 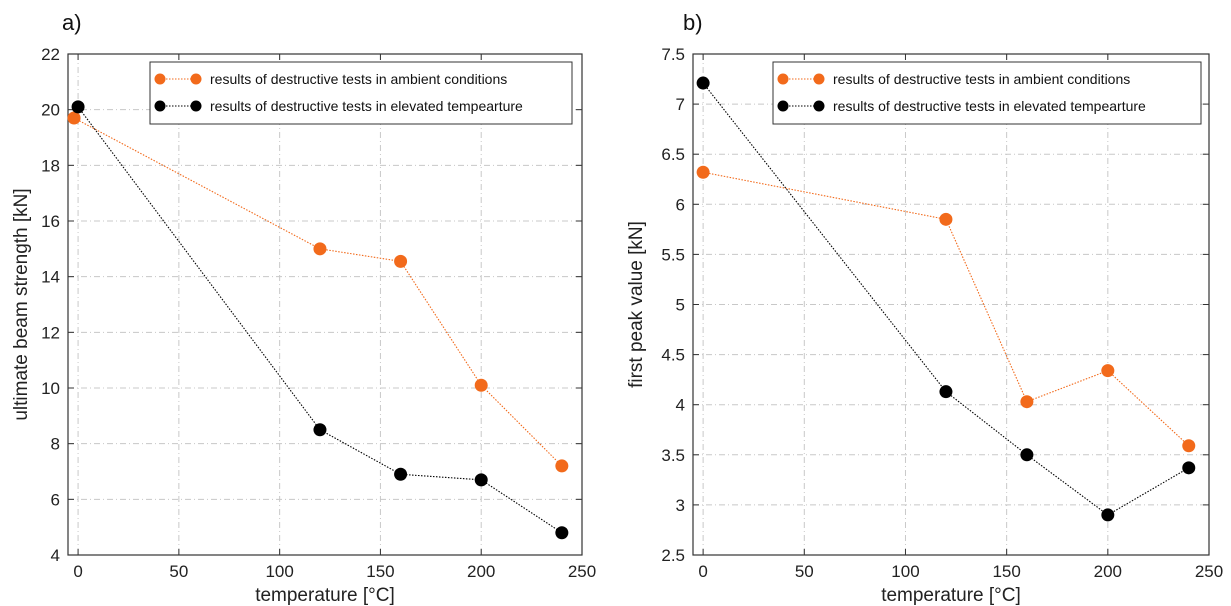 What do you see at coordinates (673, 355) in the screenshot?
I see `y-tick-label: 4.5` at bounding box center [673, 355].